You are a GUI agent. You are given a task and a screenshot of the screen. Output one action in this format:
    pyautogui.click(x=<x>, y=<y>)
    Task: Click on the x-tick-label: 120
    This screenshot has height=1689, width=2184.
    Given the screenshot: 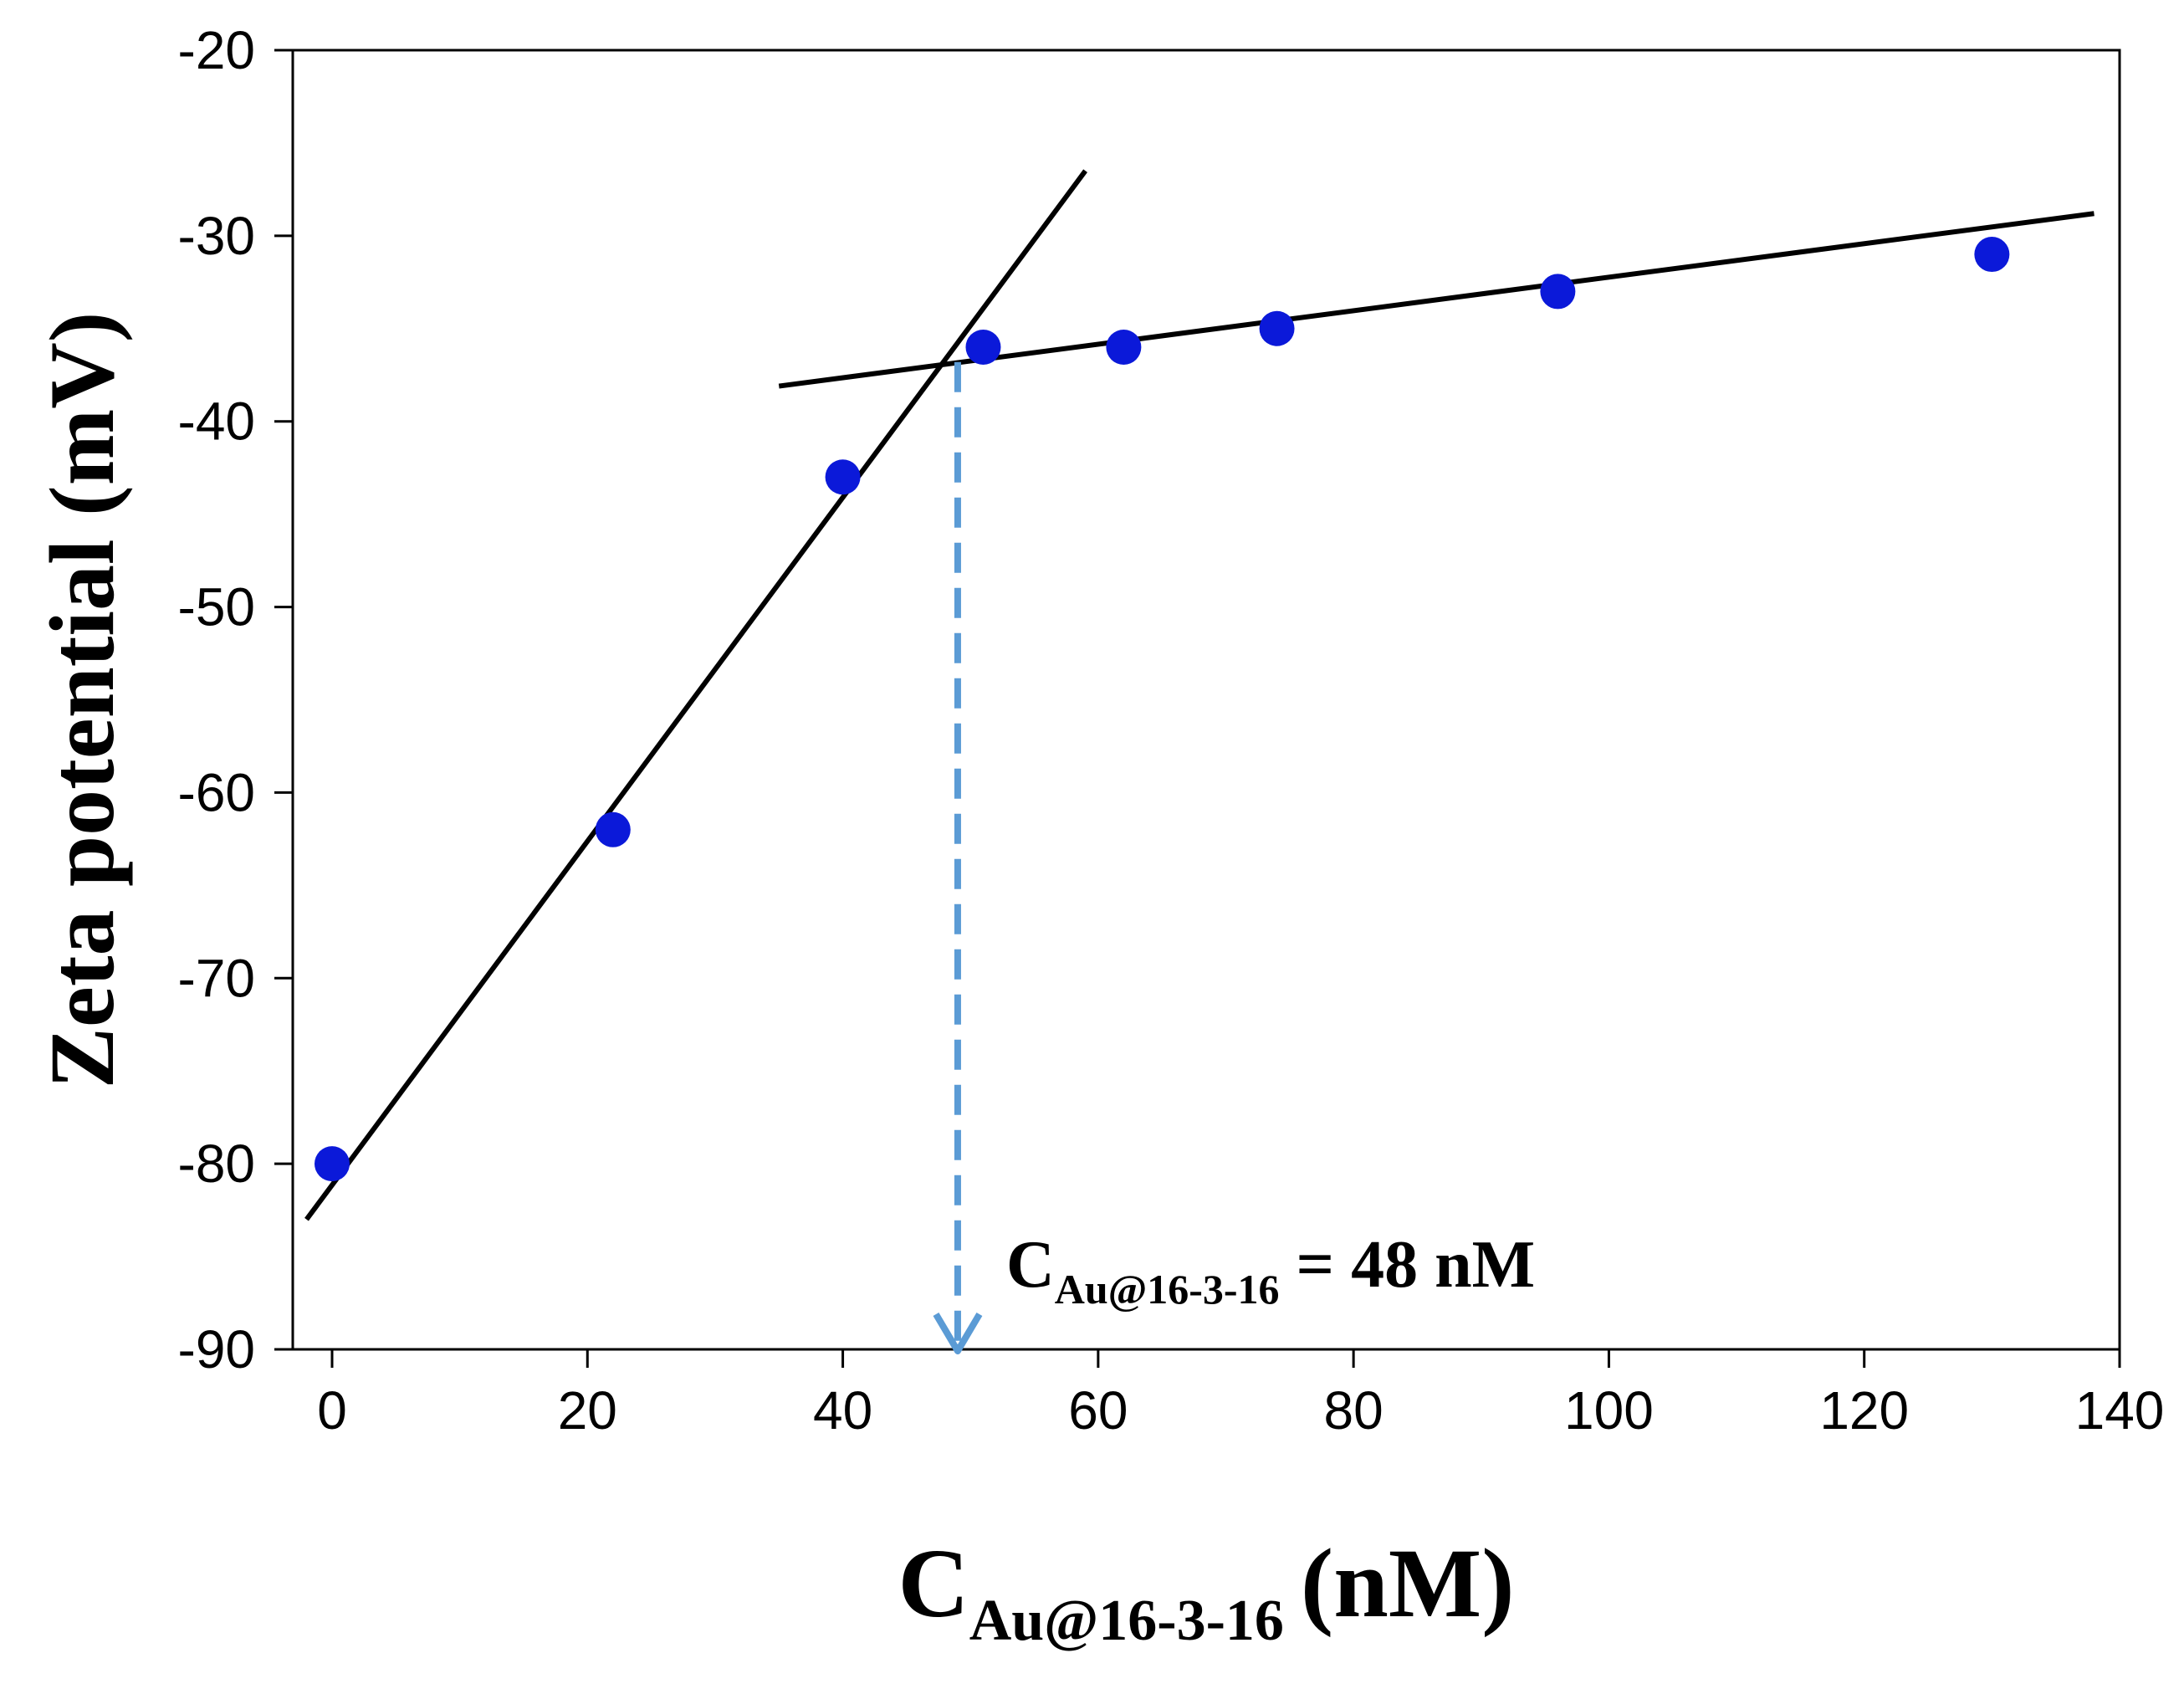 What is the action you would take?
    pyautogui.click(x=1864, y=1411)
    